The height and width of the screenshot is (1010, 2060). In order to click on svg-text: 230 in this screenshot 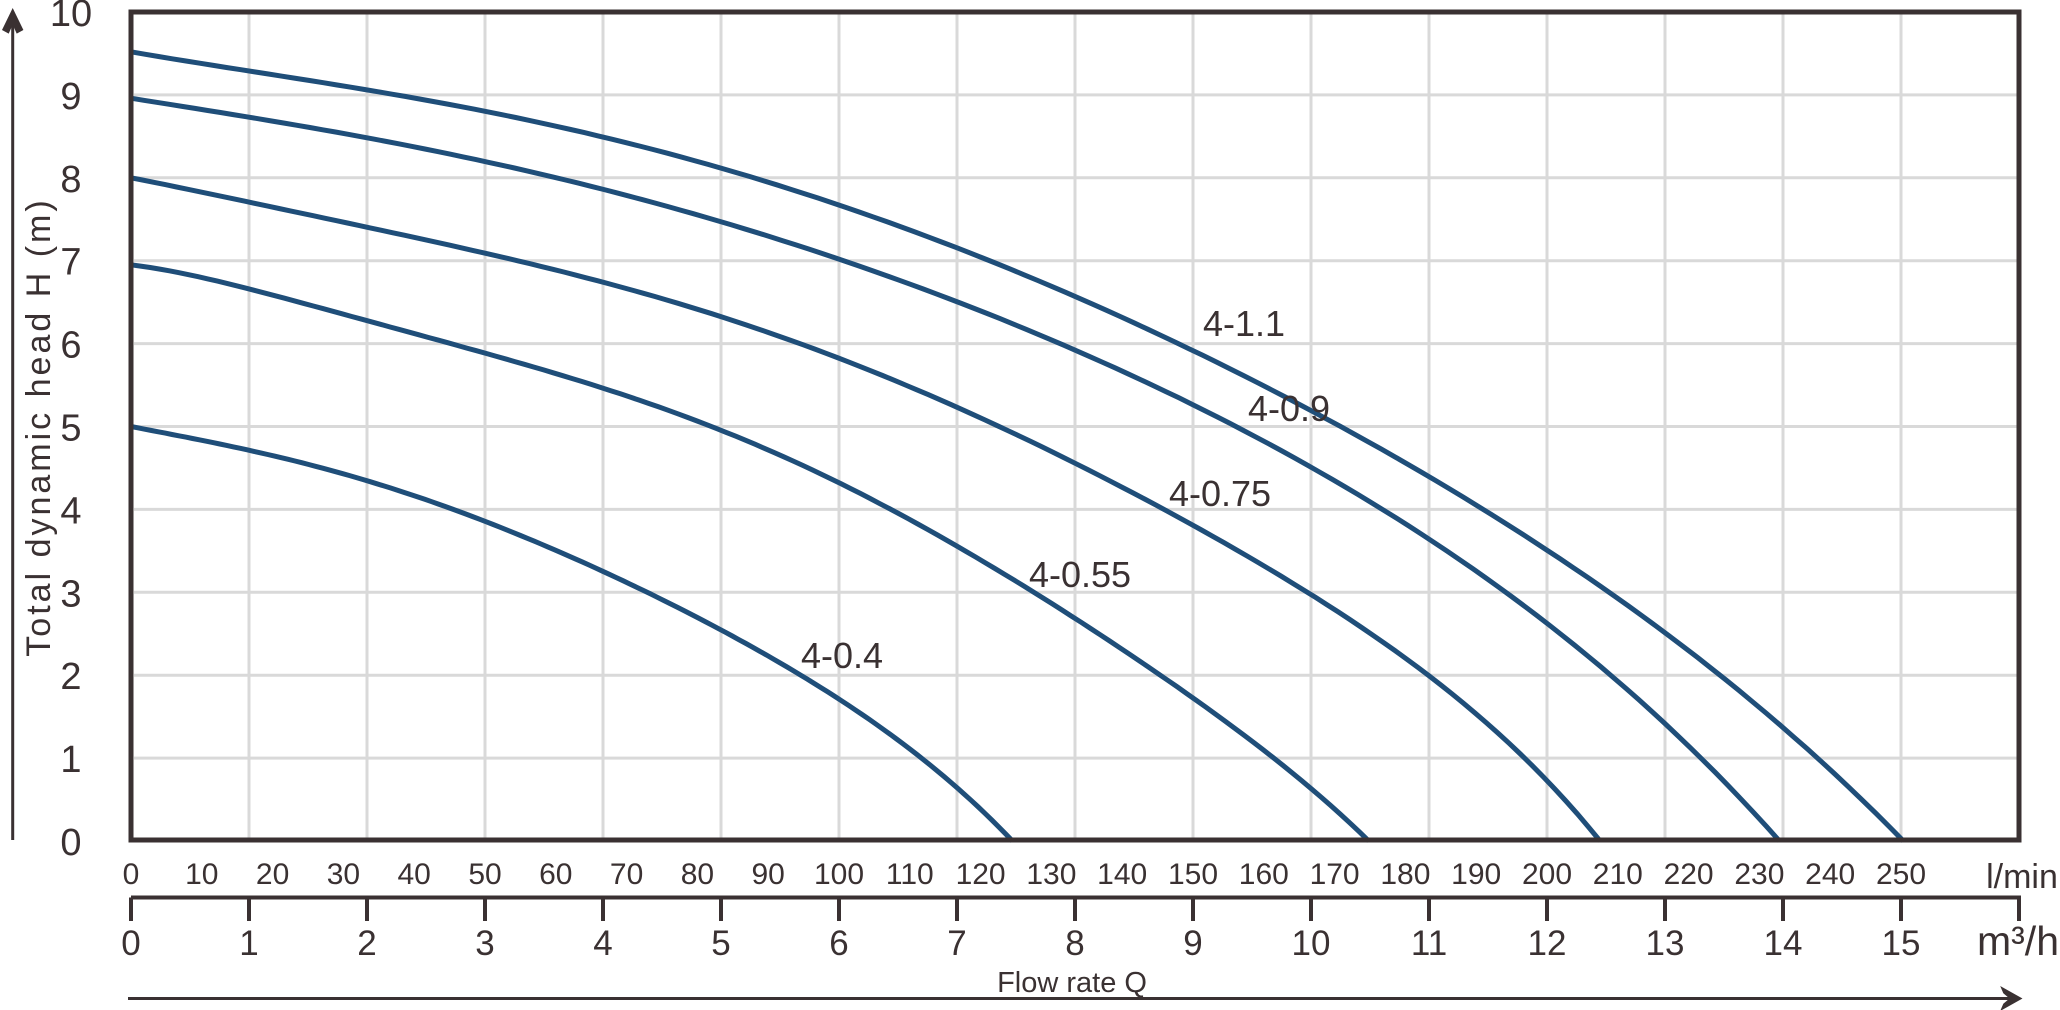, I will do `click(1759, 874)`.